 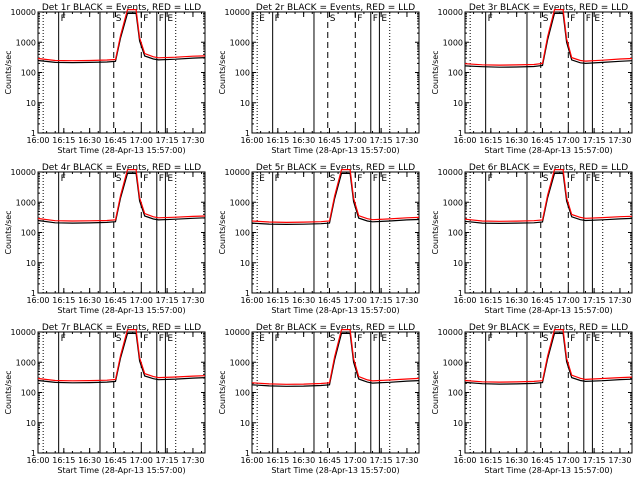 What do you see at coordinates (335, 328) in the screenshot?
I see `panel-title: Det 8r BLACK = Events, RED = LLD` at bounding box center [335, 328].